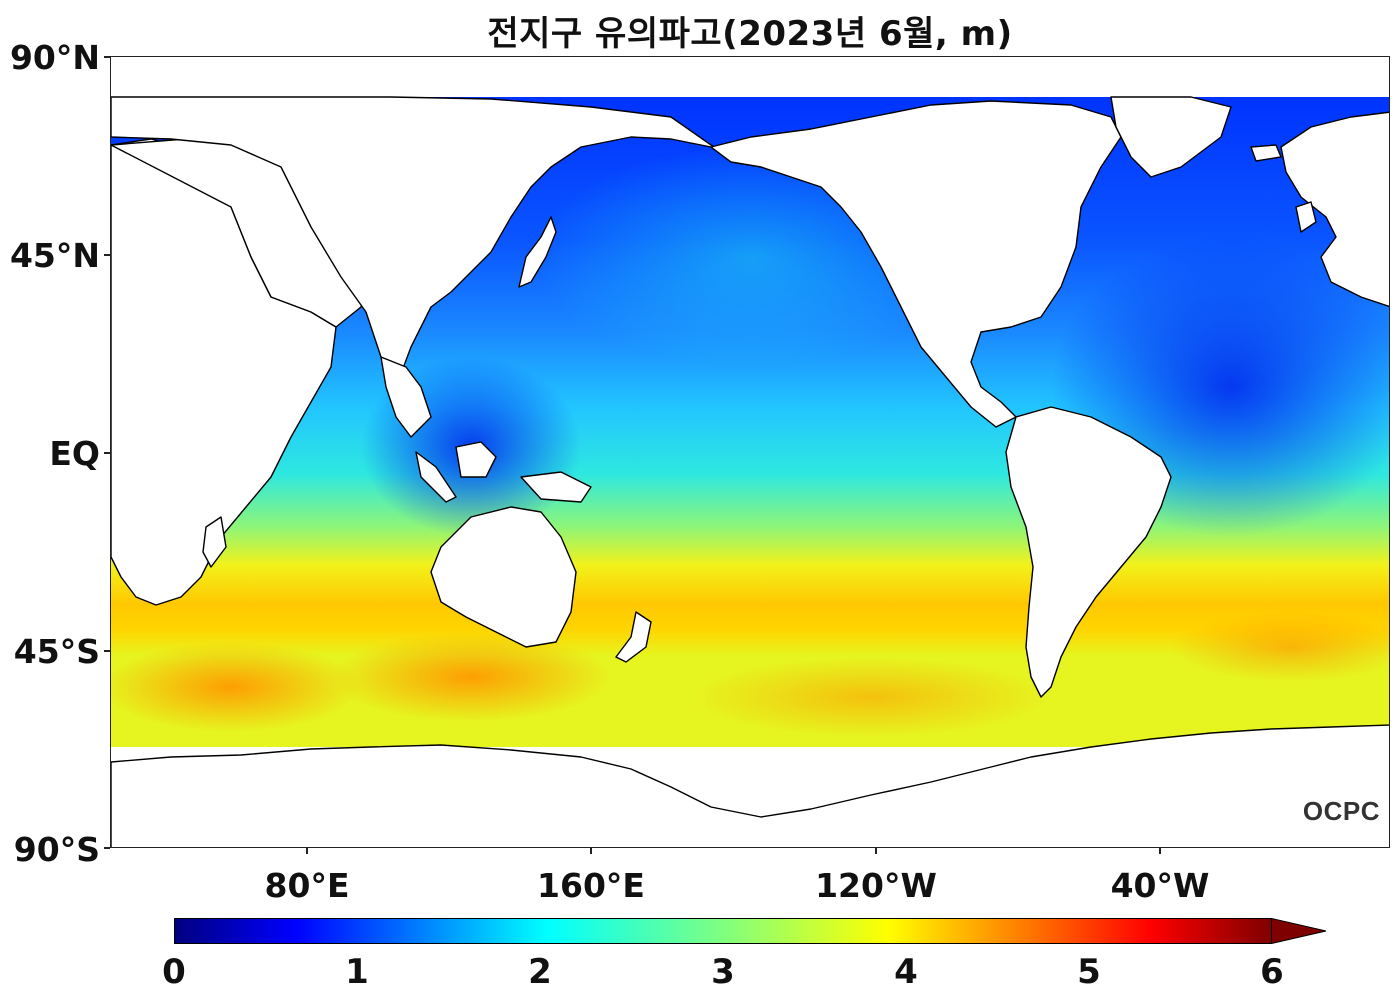 The width and height of the screenshot is (1400, 1003). What do you see at coordinates (214, 542) in the screenshot?
I see `madagascar` at bounding box center [214, 542].